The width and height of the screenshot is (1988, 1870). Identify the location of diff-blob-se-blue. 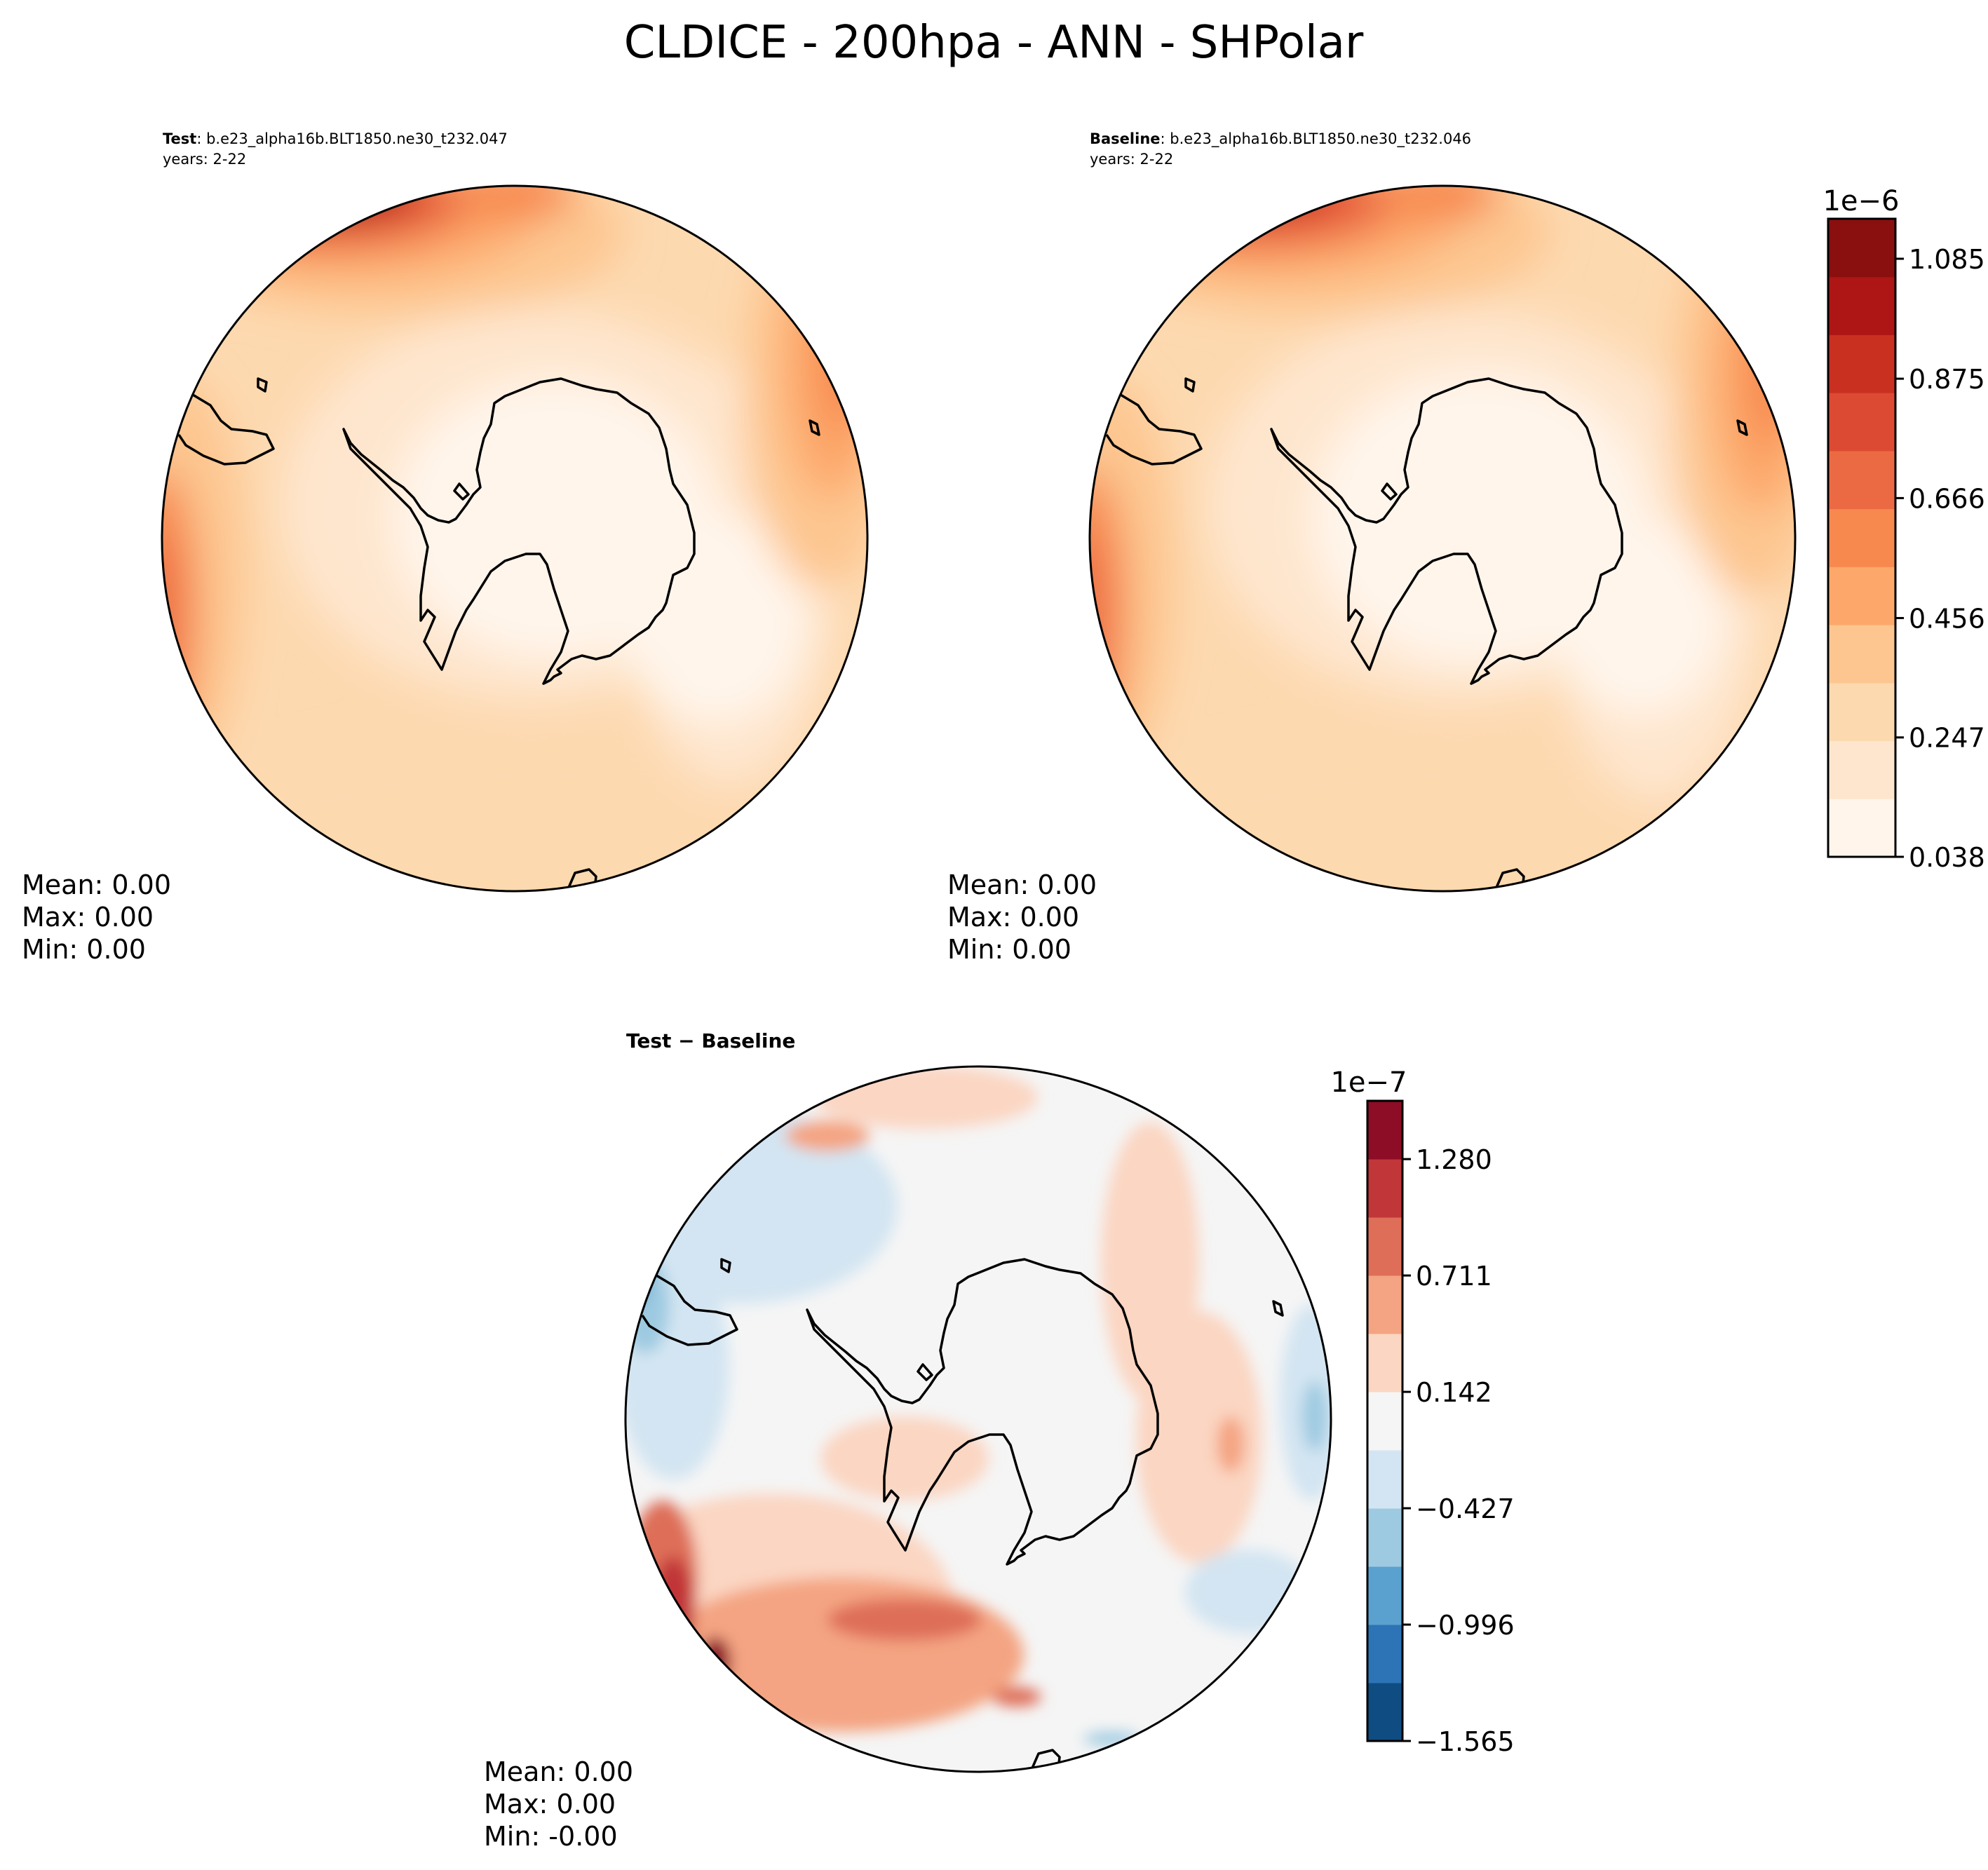
(1248, 1592).